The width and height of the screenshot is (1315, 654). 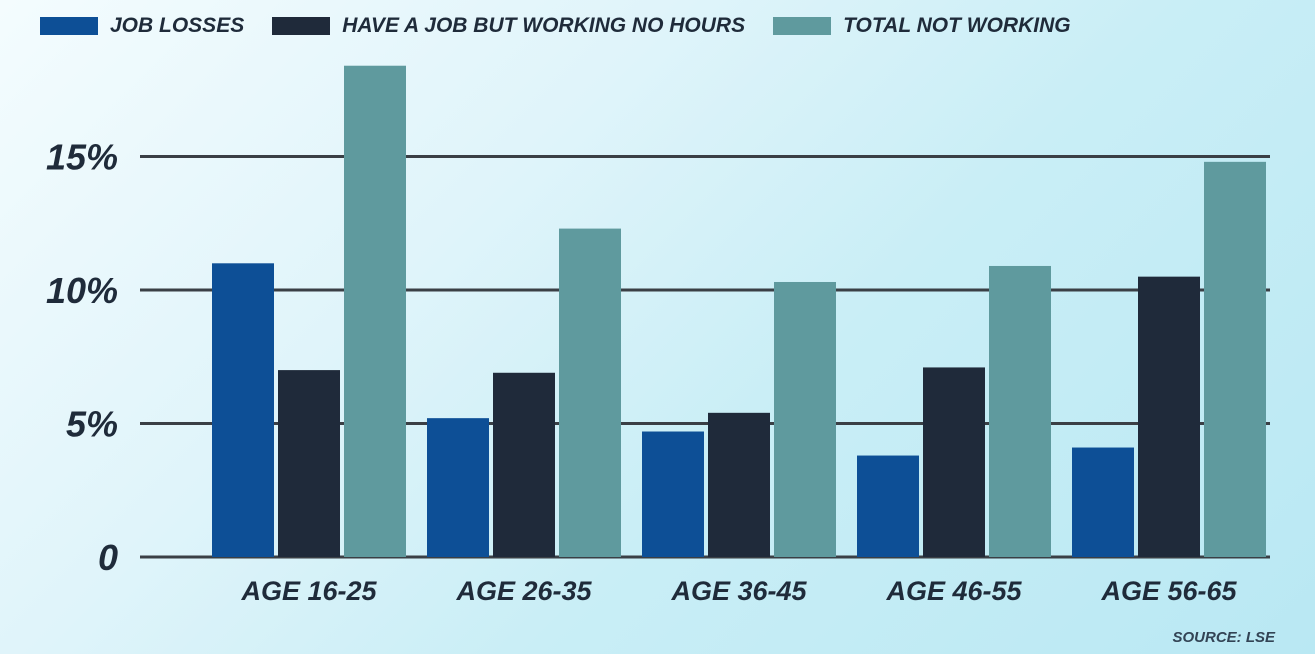 I want to click on legend-swatch-no-hours, so click(x=301, y=26).